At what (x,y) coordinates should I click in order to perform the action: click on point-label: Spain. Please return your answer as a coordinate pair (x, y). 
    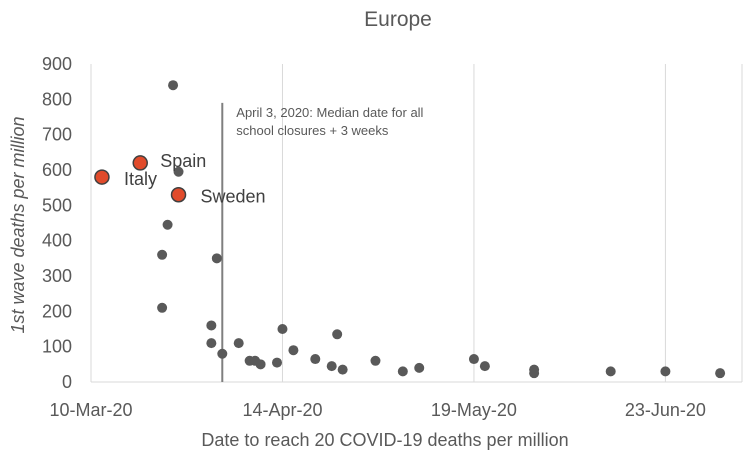
    Looking at the image, I should click on (183, 161).